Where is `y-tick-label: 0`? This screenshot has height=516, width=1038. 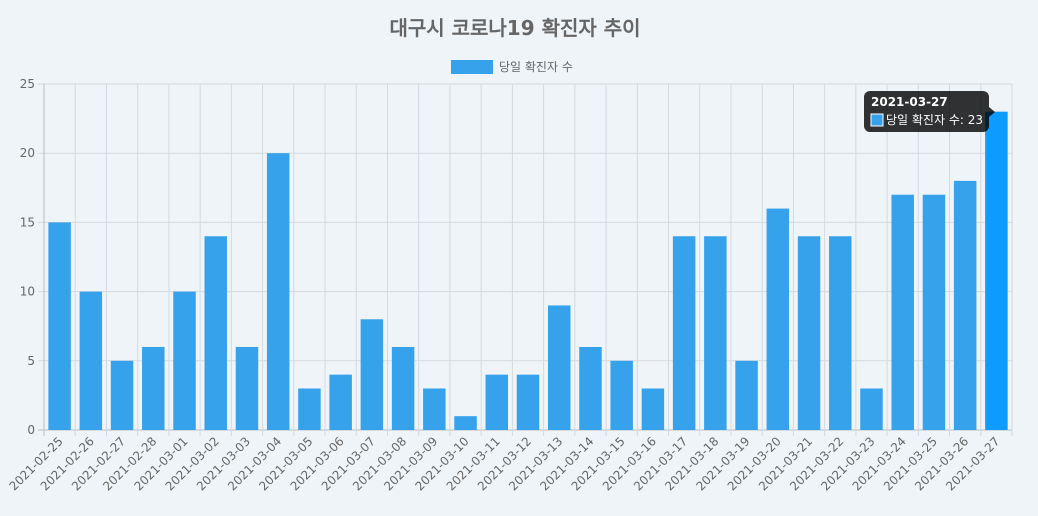
y-tick-label: 0 is located at coordinates (31, 430).